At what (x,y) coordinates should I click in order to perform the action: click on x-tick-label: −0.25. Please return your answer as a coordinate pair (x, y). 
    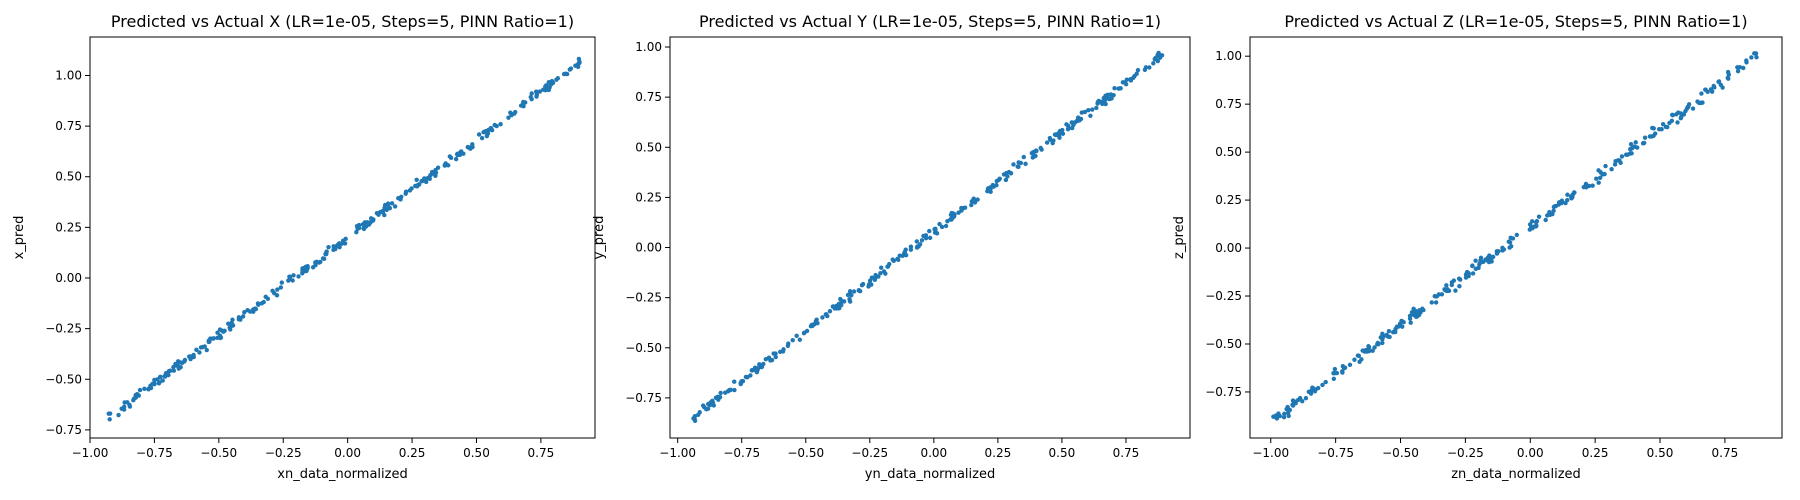
    Looking at the image, I should click on (283, 453).